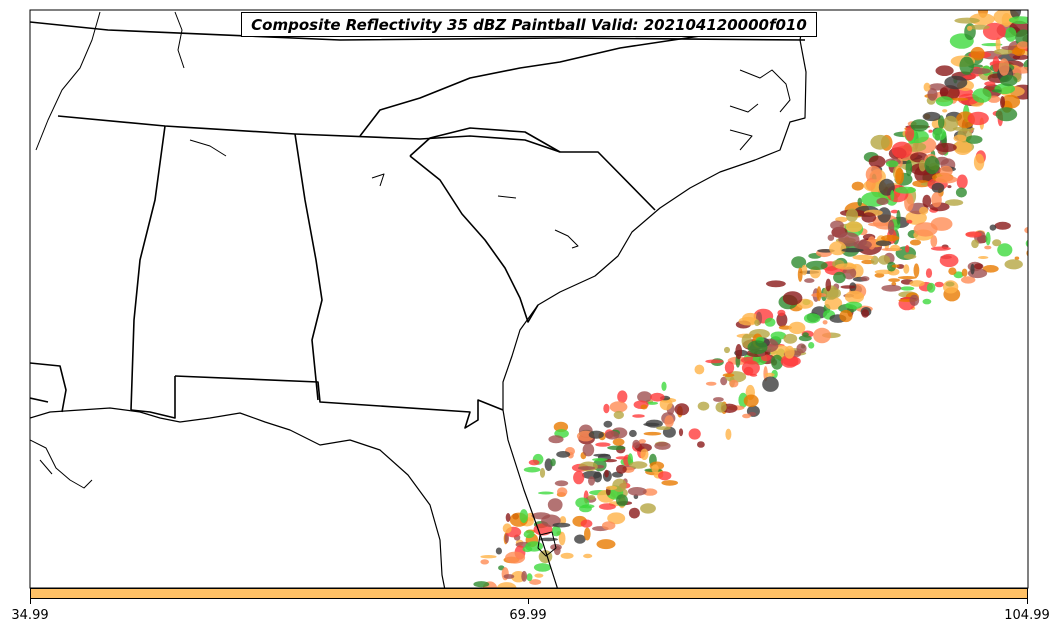  Describe the element at coordinates (148, 268) in the screenshot. I see `ms-al-boundary` at that location.